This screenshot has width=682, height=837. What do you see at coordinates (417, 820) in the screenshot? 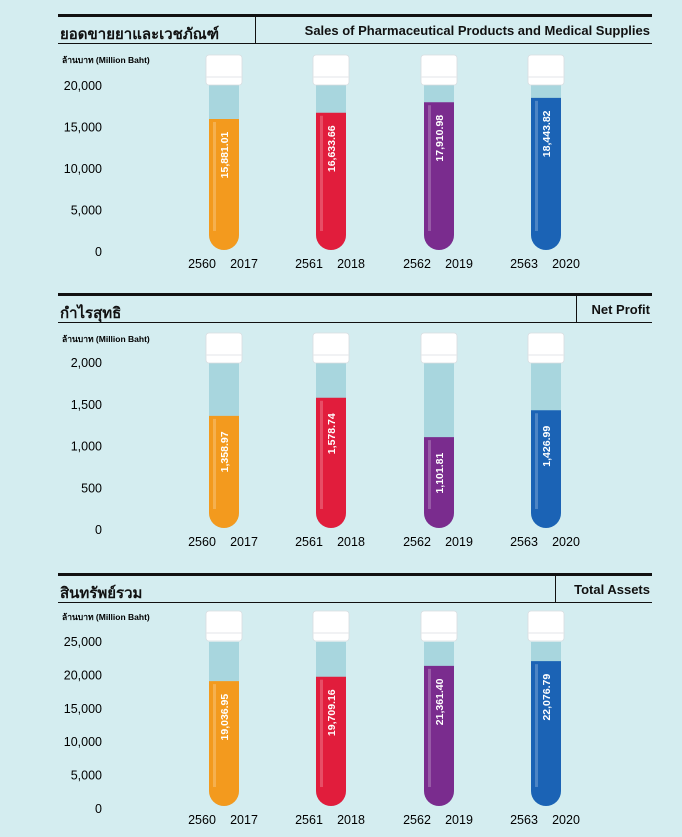
I see `total-assets-x-tick-thai: 2562` at bounding box center [417, 820].